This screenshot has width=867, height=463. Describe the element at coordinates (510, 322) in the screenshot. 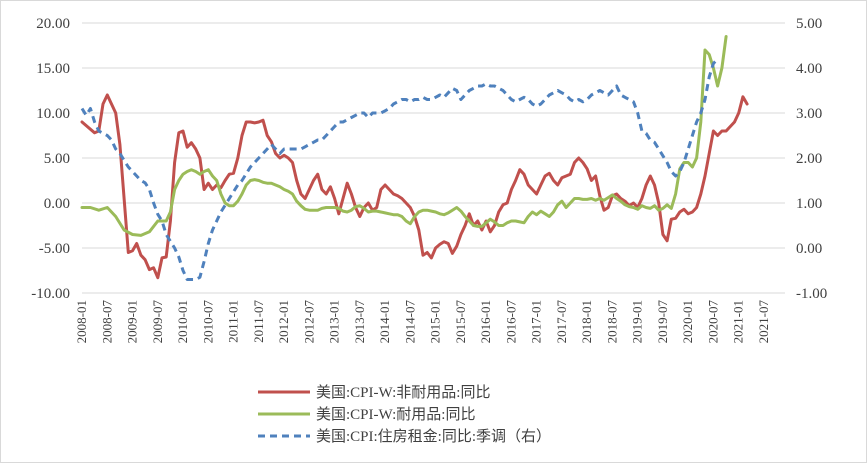

I see `x-tick-label: 2016-07` at that location.